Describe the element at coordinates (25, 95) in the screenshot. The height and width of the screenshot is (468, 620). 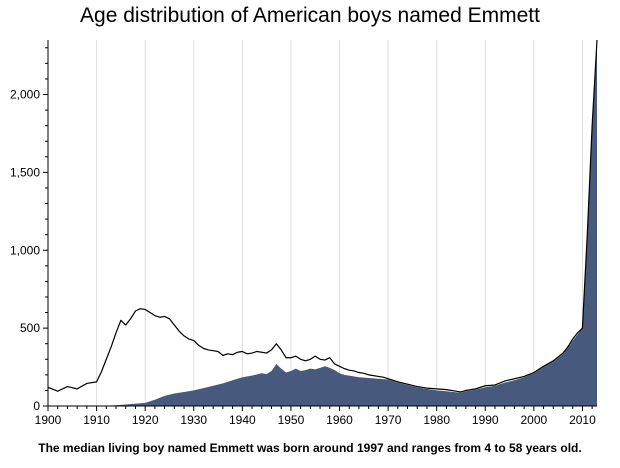
I see `y-tick-label-2000: 2,000` at that location.